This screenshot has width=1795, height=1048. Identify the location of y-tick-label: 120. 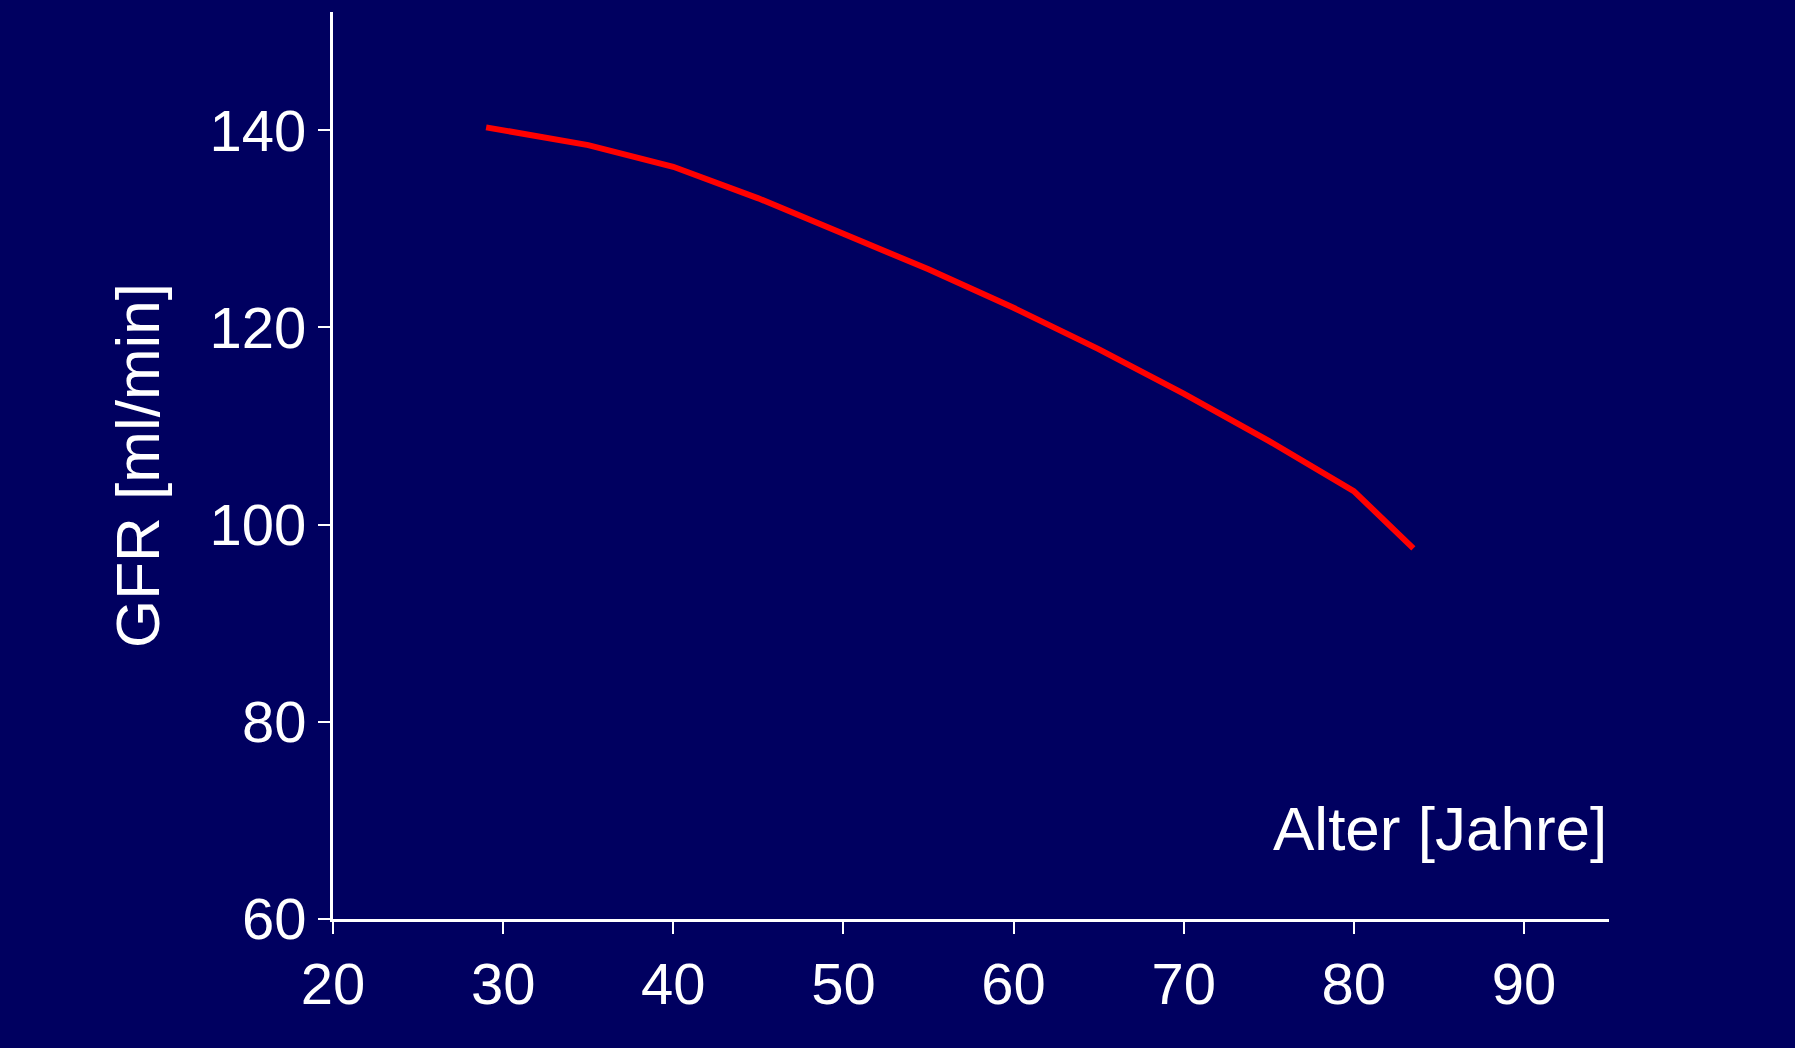
(258, 327).